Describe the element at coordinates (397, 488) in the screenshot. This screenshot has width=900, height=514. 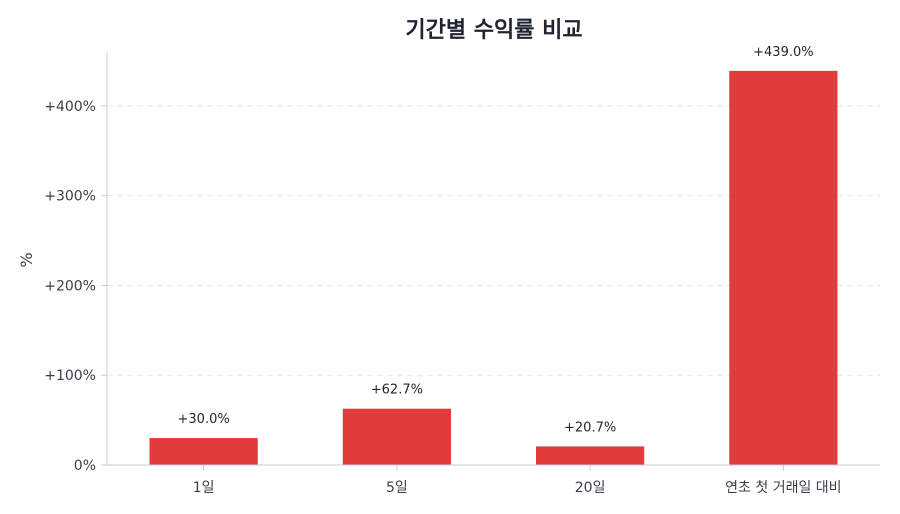
I see `x-tick-label: 5일` at that location.